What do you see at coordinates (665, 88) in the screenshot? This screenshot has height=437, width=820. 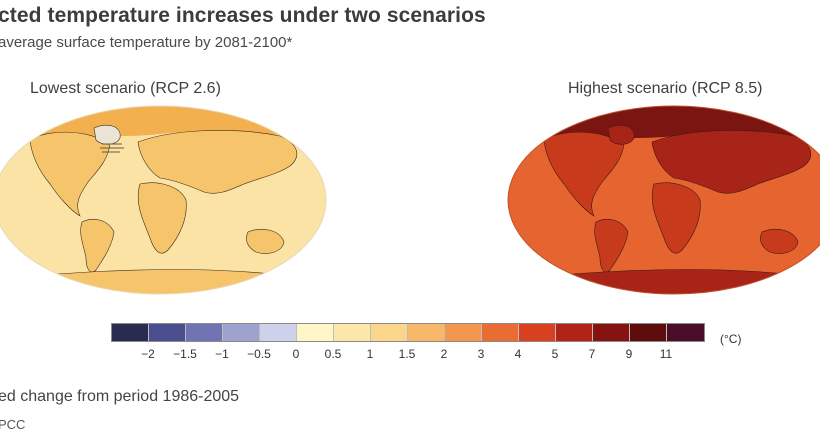 I see `panel-label-highest: Highest scenario (RCP 8.5)` at bounding box center [665, 88].